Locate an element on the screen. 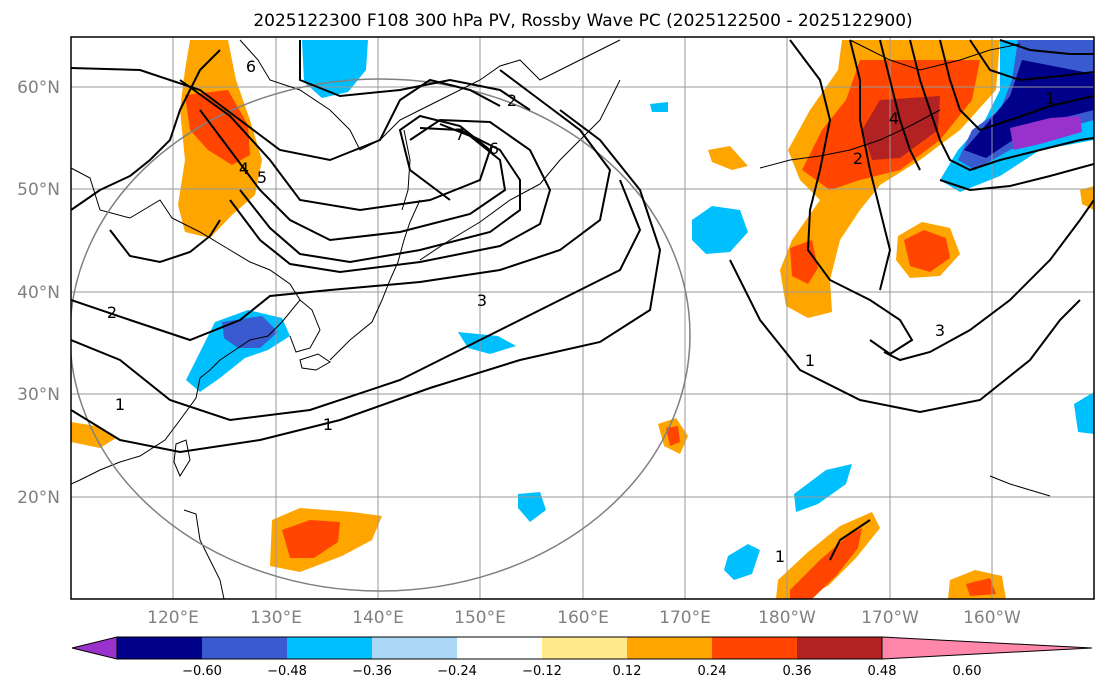 The image size is (1105, 692). colorbar-outline is located at coordinates (499, 648).